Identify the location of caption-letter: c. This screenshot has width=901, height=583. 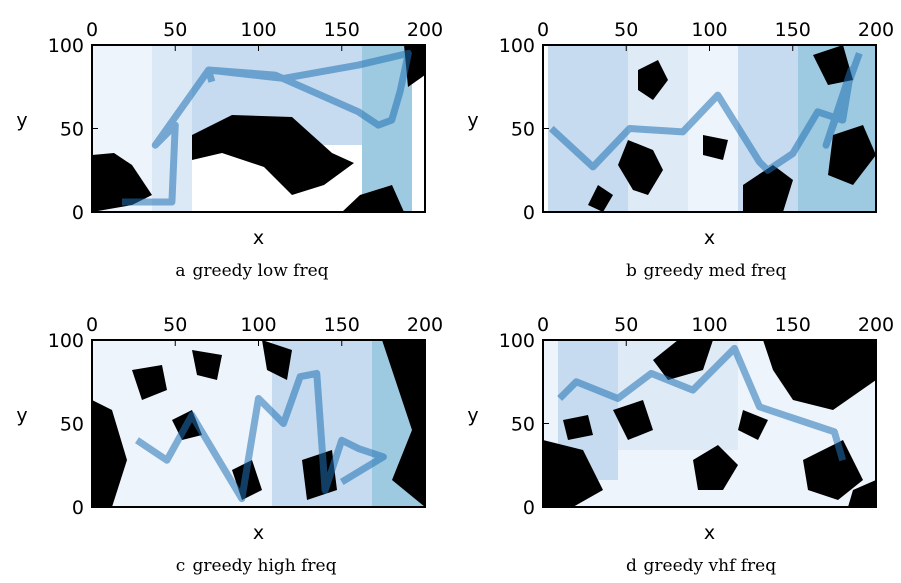
(181, 566).